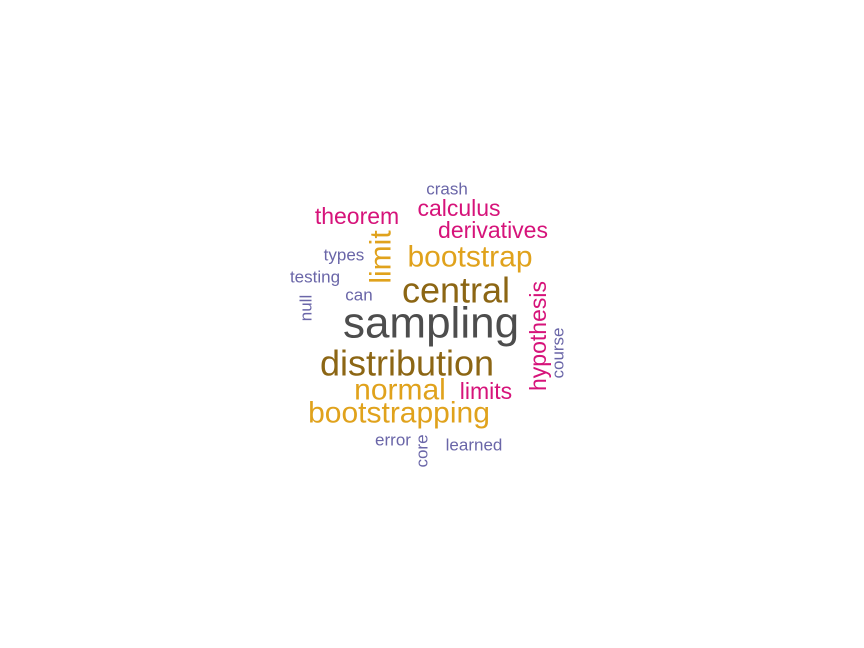 This screenshot has width=864, height=648. I want to click on word-derivatives: derivatives, so click(493, 230).